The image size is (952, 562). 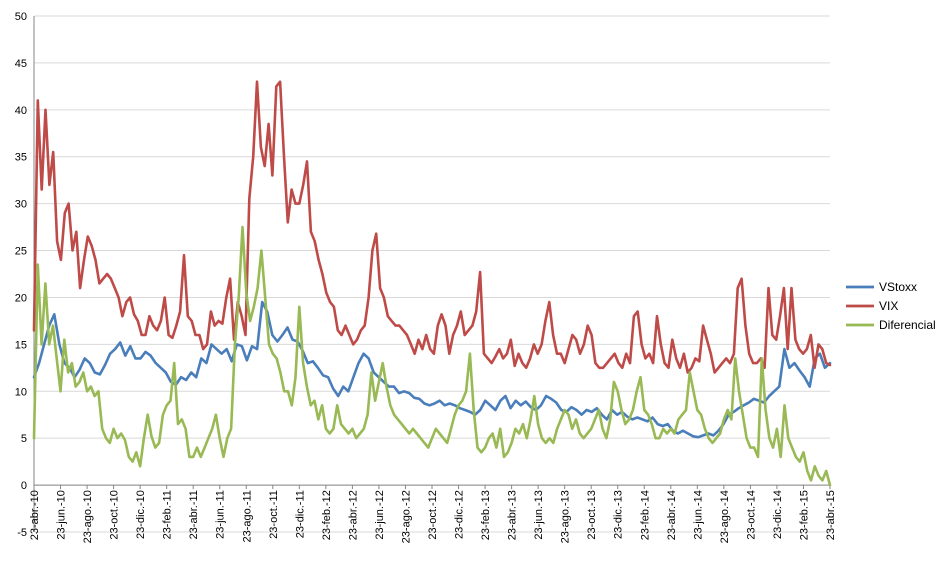 I want to click on x-tick-label: 23-oct.-11, so click(x=274, y=514).